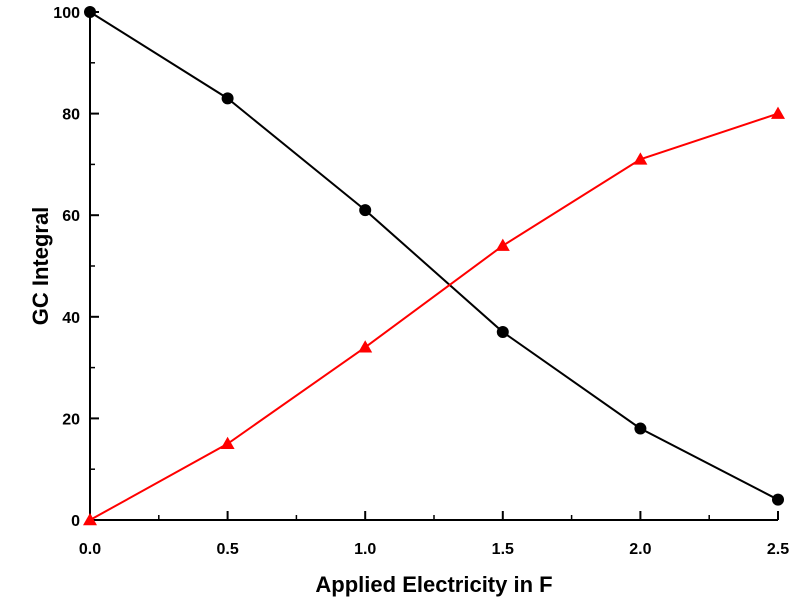 This screenshot has height=603, width=795. I want to click on x-tick-label: 2.0, so click(640, 549).